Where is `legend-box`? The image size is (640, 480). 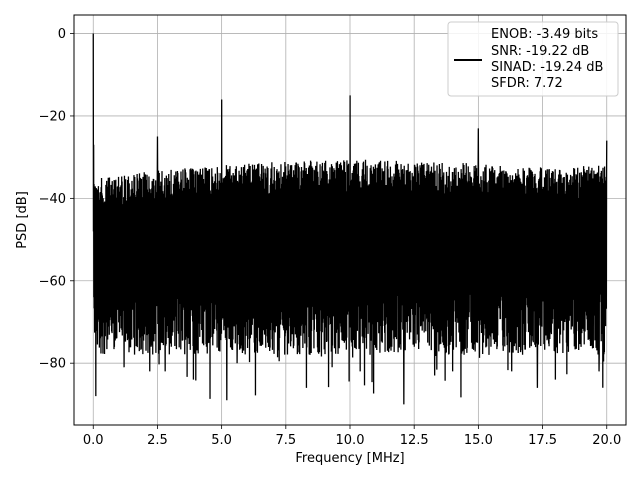
legend-box is located at coordinates (533, 59).